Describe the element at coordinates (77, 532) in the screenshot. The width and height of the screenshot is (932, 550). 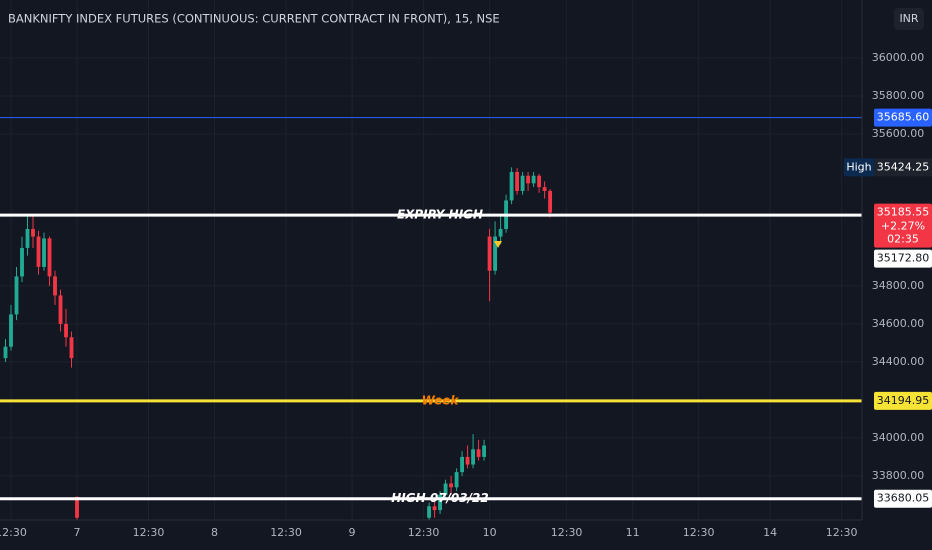
I see `x-tick-label: 7` at that location.